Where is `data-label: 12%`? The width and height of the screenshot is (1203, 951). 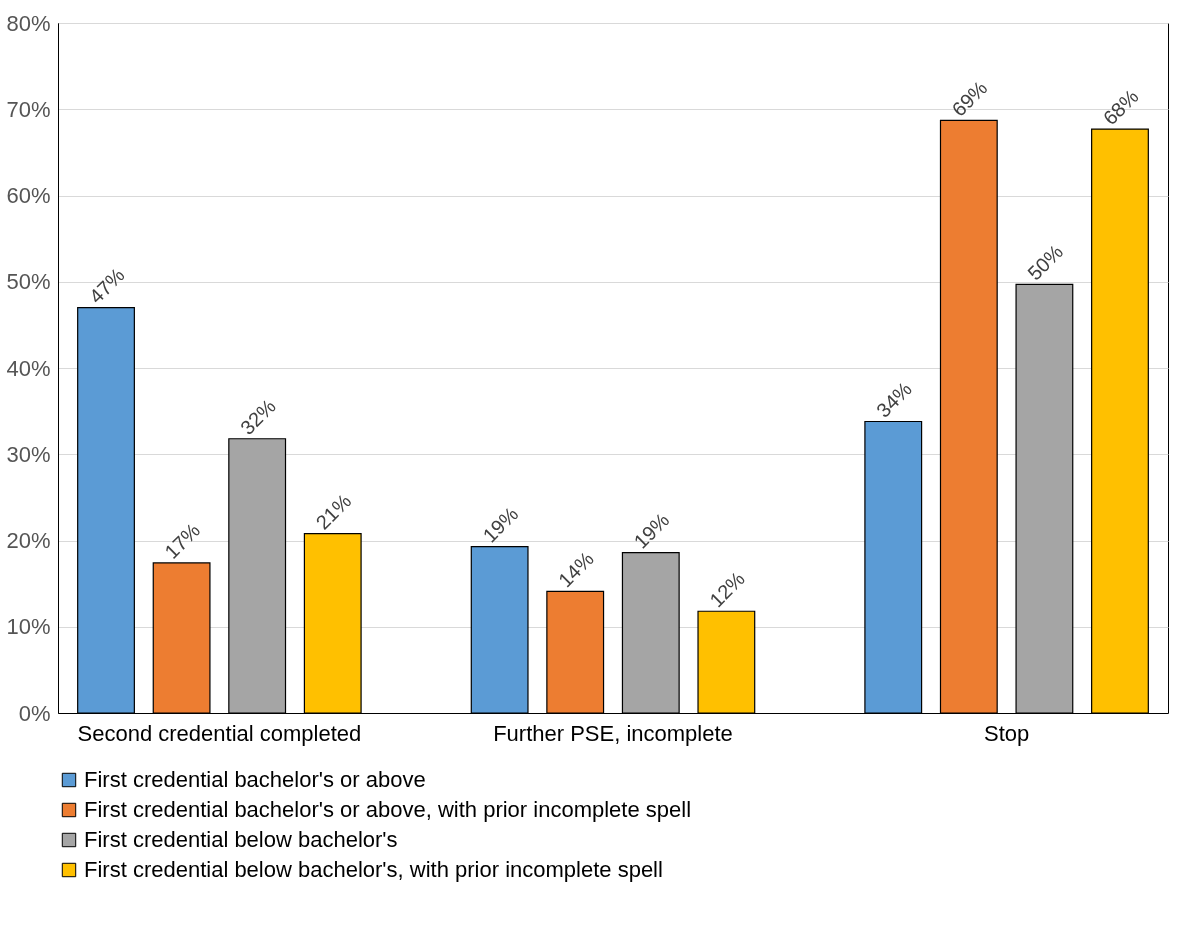
data-label: 12% is located at coordinates (727, 589).